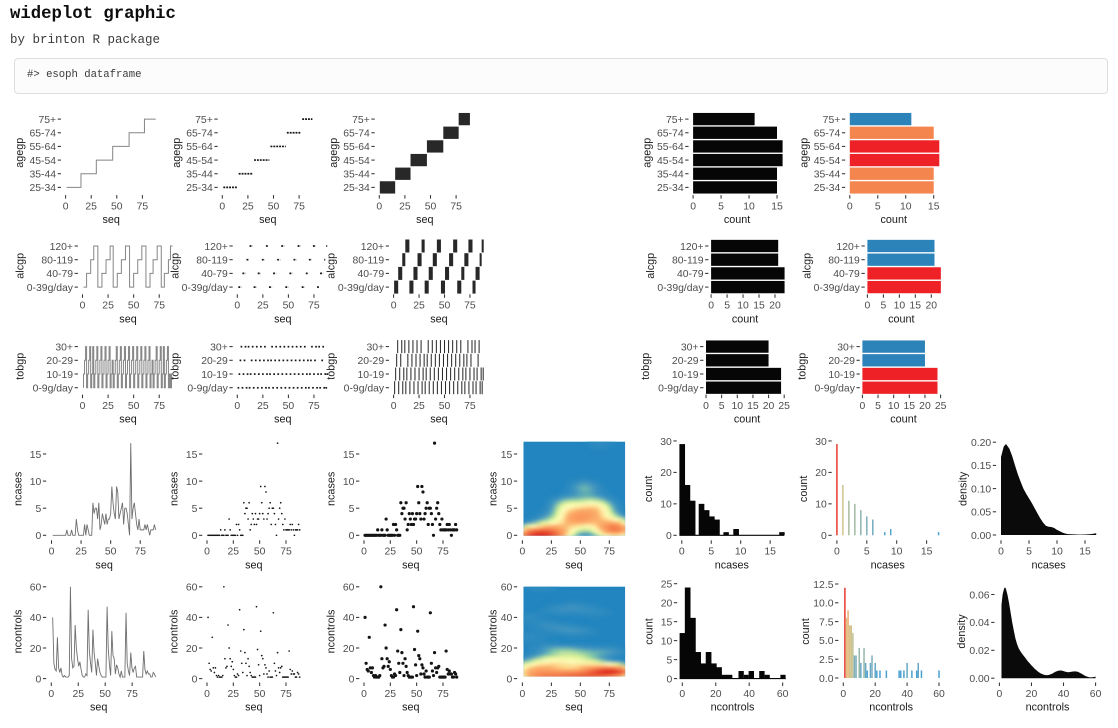  I want to click on svg-text: 0.02, so click(979, 651).